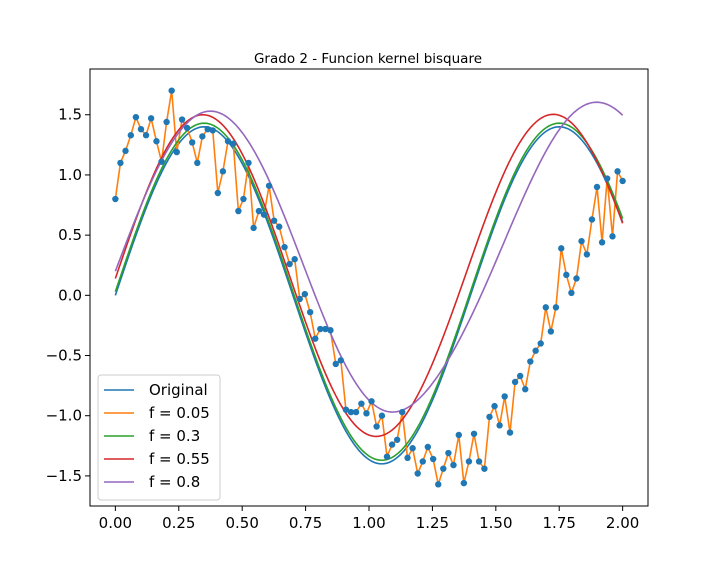 The height and width of the screenshot is (576, 720). What do you see at coordinates (174, 482) in the screenshot?
I see `legend-label: f = 0.8` at bounding box center [174, 482].